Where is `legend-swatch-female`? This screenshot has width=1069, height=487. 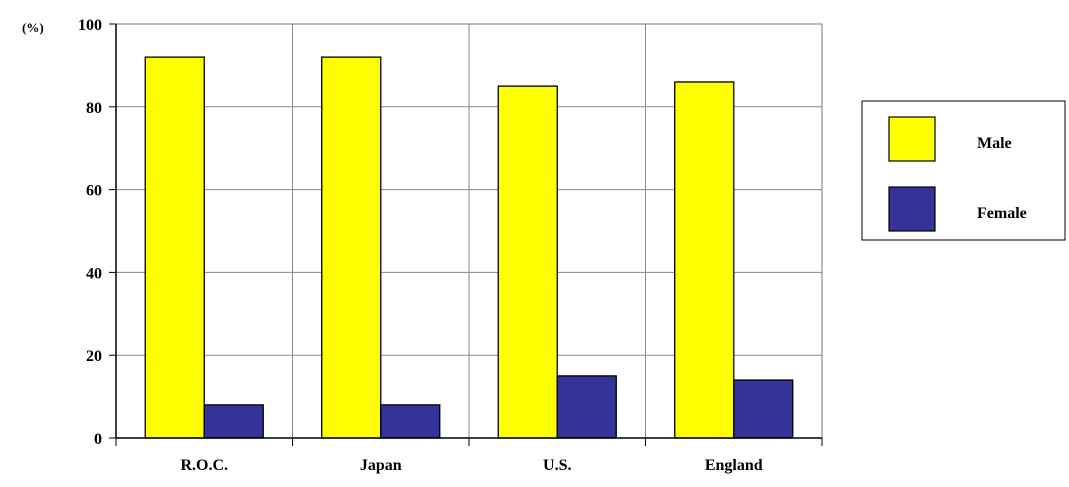 legend-swatch-female is located at coordinates (912, 209).